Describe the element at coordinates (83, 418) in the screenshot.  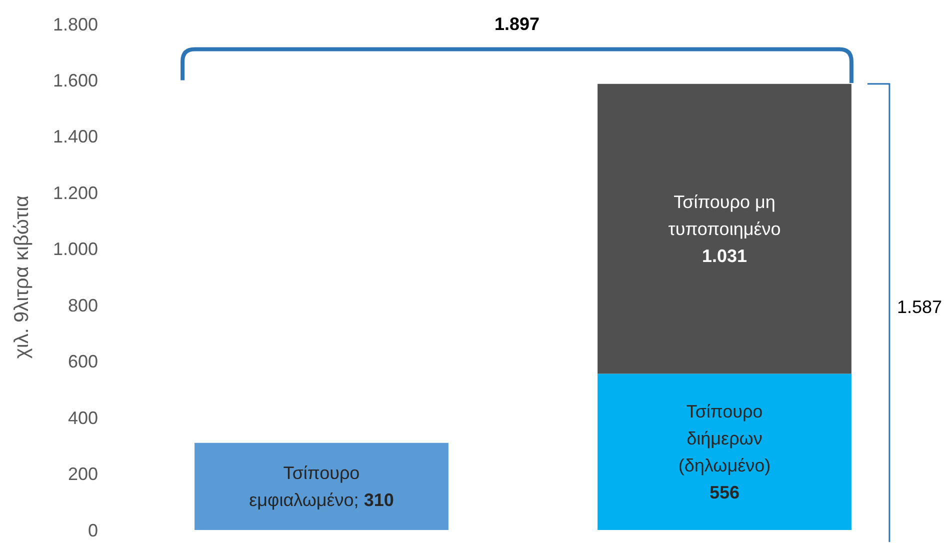
I see `y-tick-label: 400` at that location.